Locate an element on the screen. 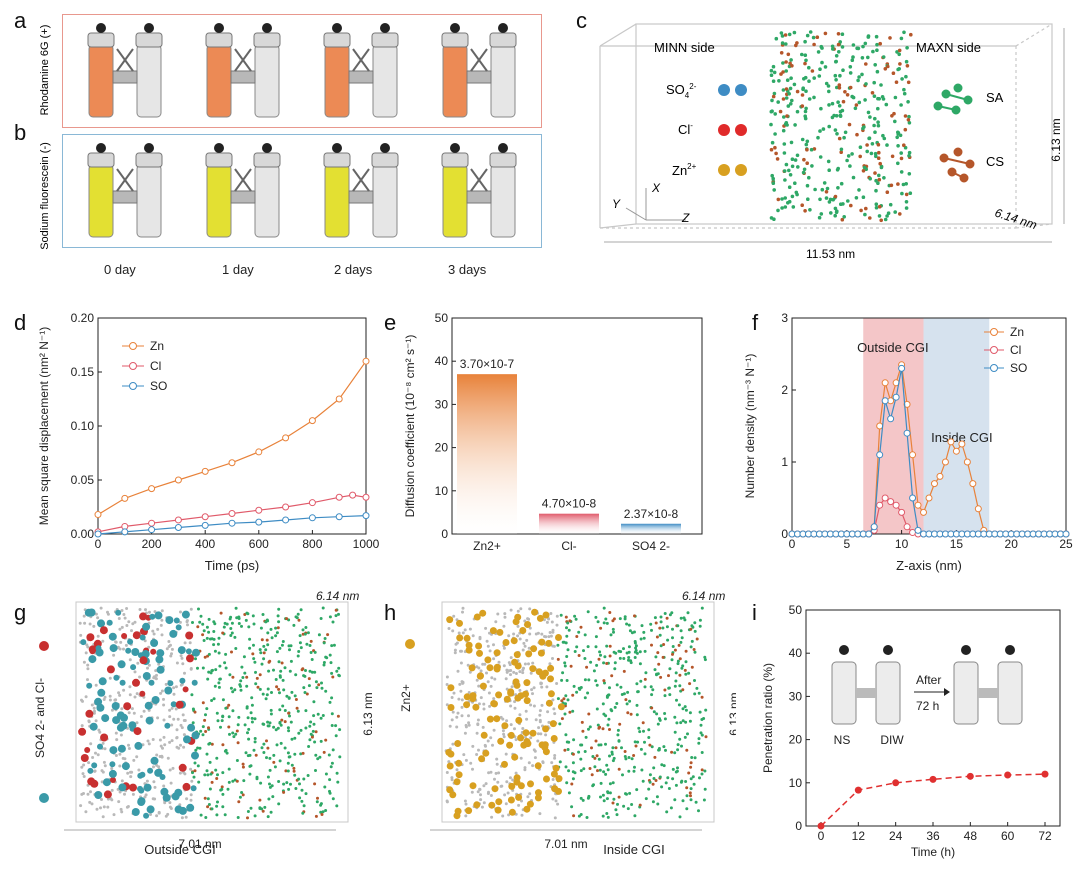  connector is located at coordinates (866, 693).